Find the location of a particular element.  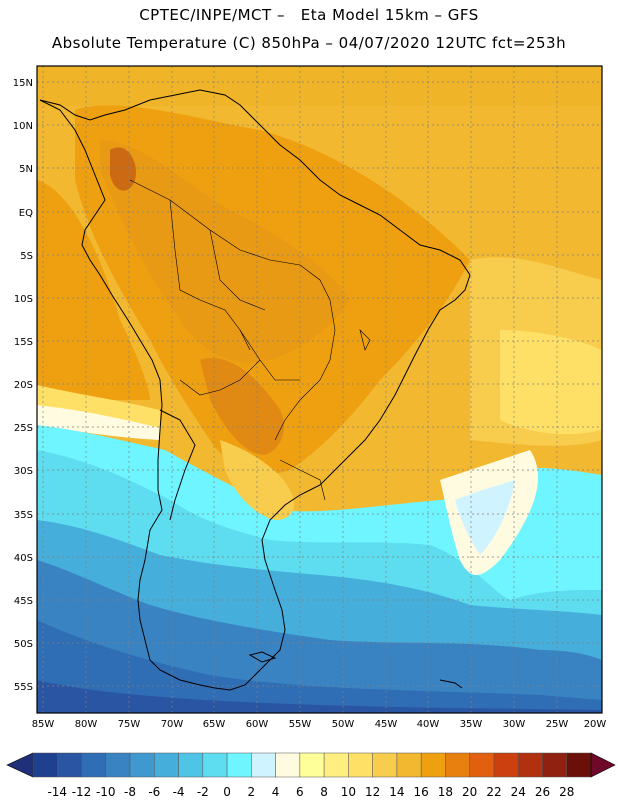

lat-label: 35S is located at coordinates (23, 515).